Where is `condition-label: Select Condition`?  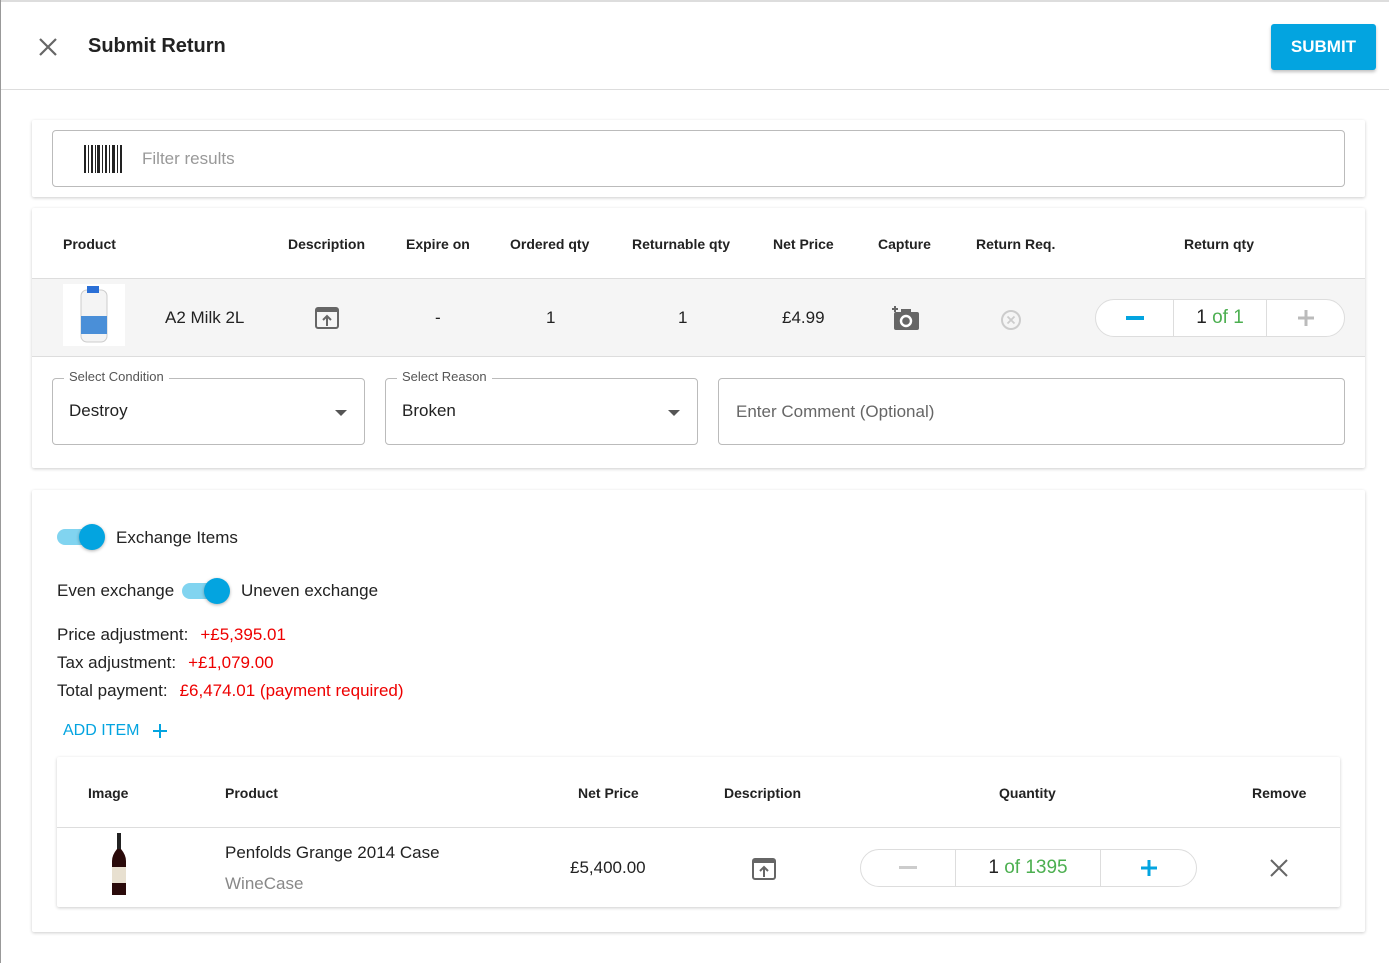 condition-label: Select Condition is located at coordinates (116, 376).